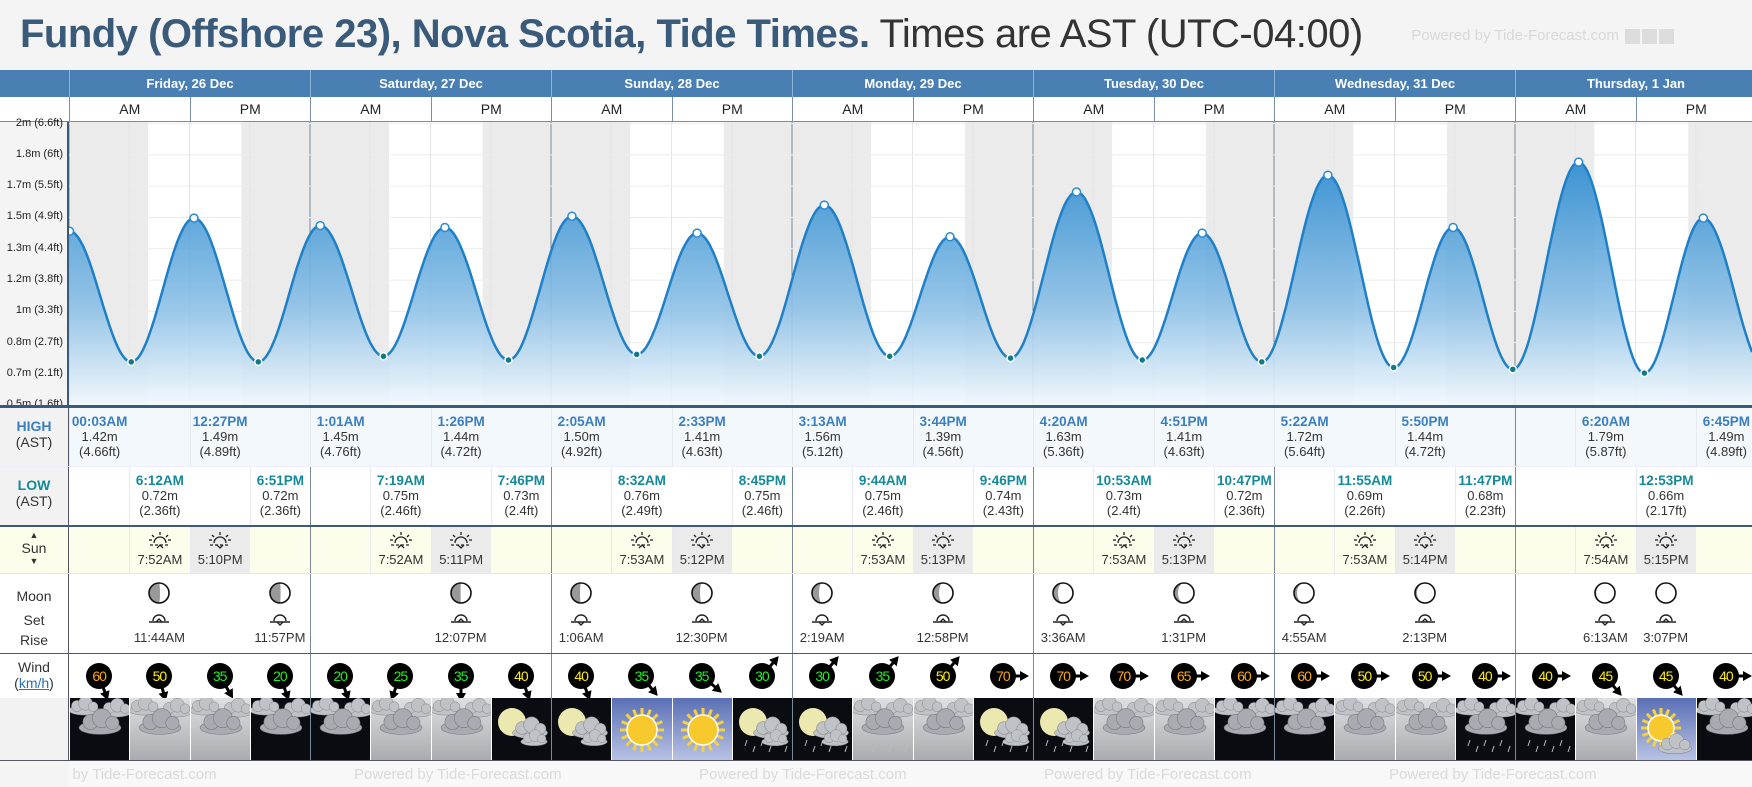 The height and width of the screenshot is (787, 1752). I want to click on day-header: Friday, 26 Dec, so click(189, 83).